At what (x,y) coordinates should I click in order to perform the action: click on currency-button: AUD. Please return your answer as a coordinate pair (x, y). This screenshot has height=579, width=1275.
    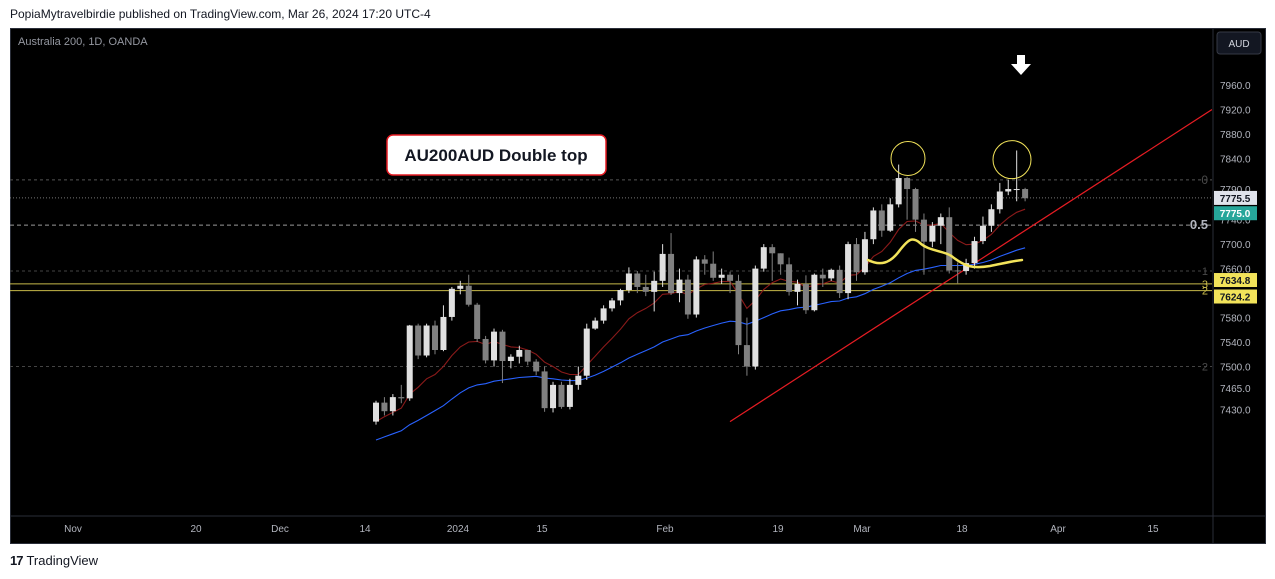
    Looking at the image, I should click on (1239, 43).